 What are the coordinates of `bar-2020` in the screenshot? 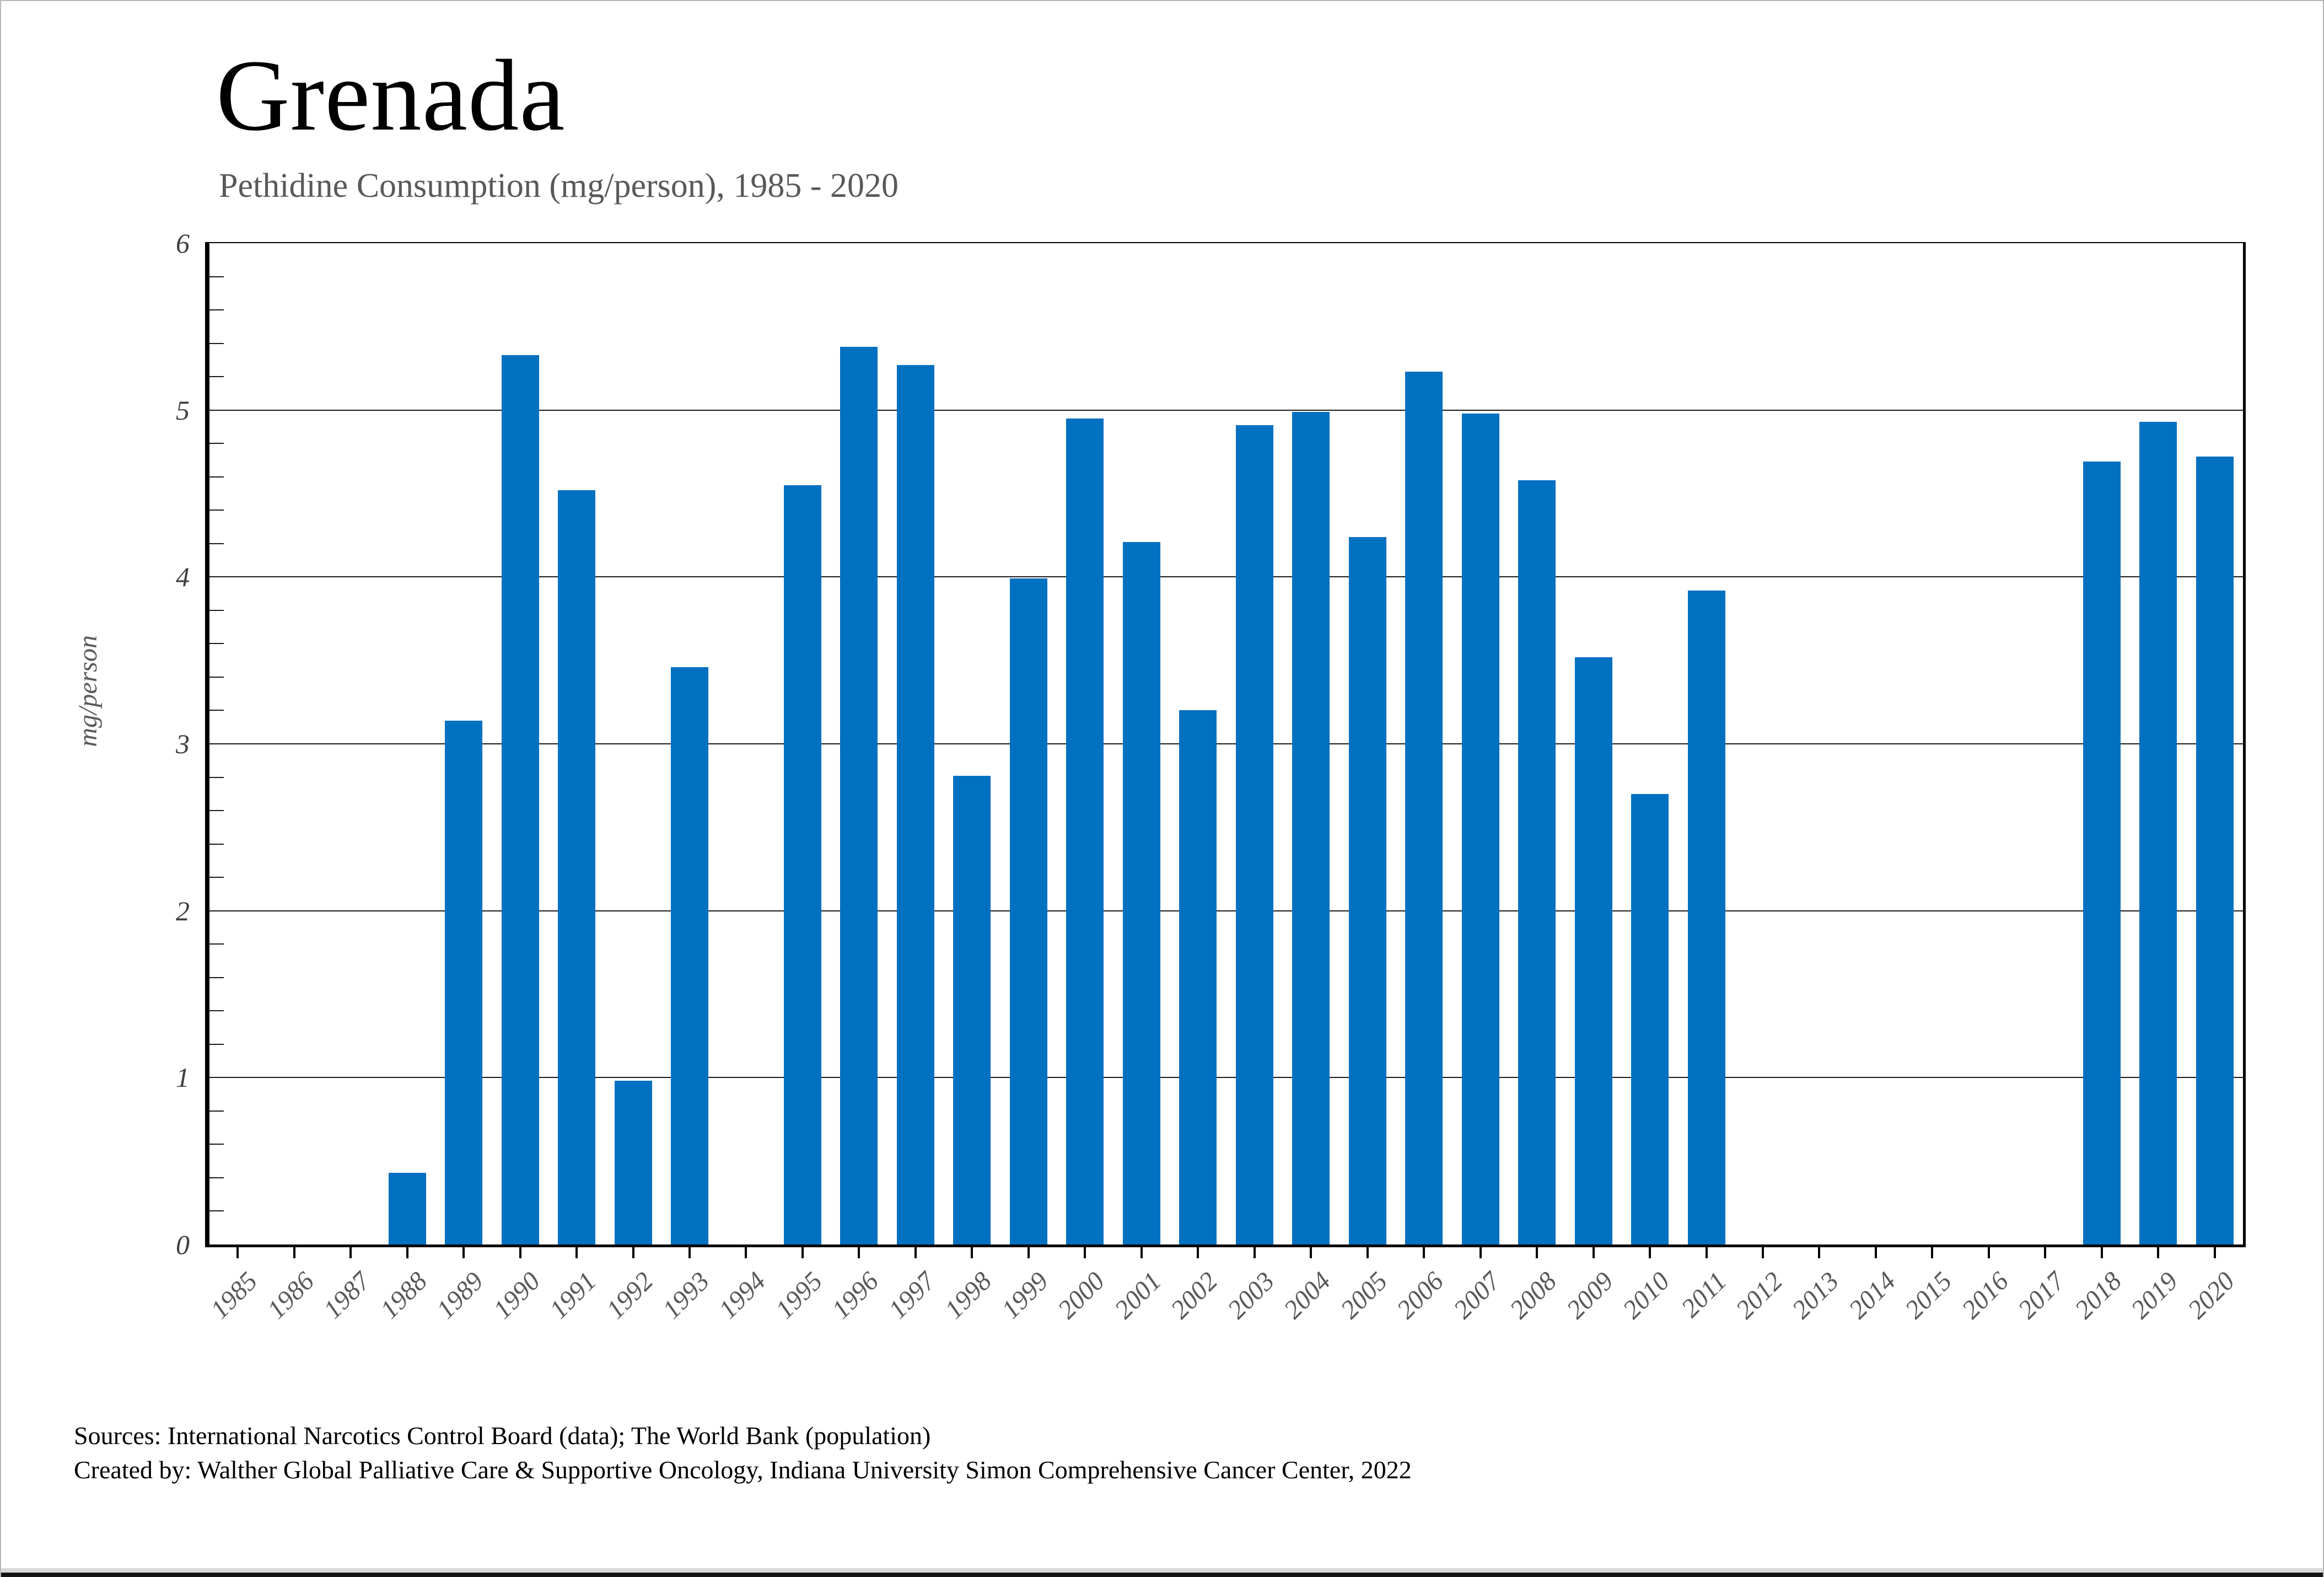 It's located at (2215, 851).